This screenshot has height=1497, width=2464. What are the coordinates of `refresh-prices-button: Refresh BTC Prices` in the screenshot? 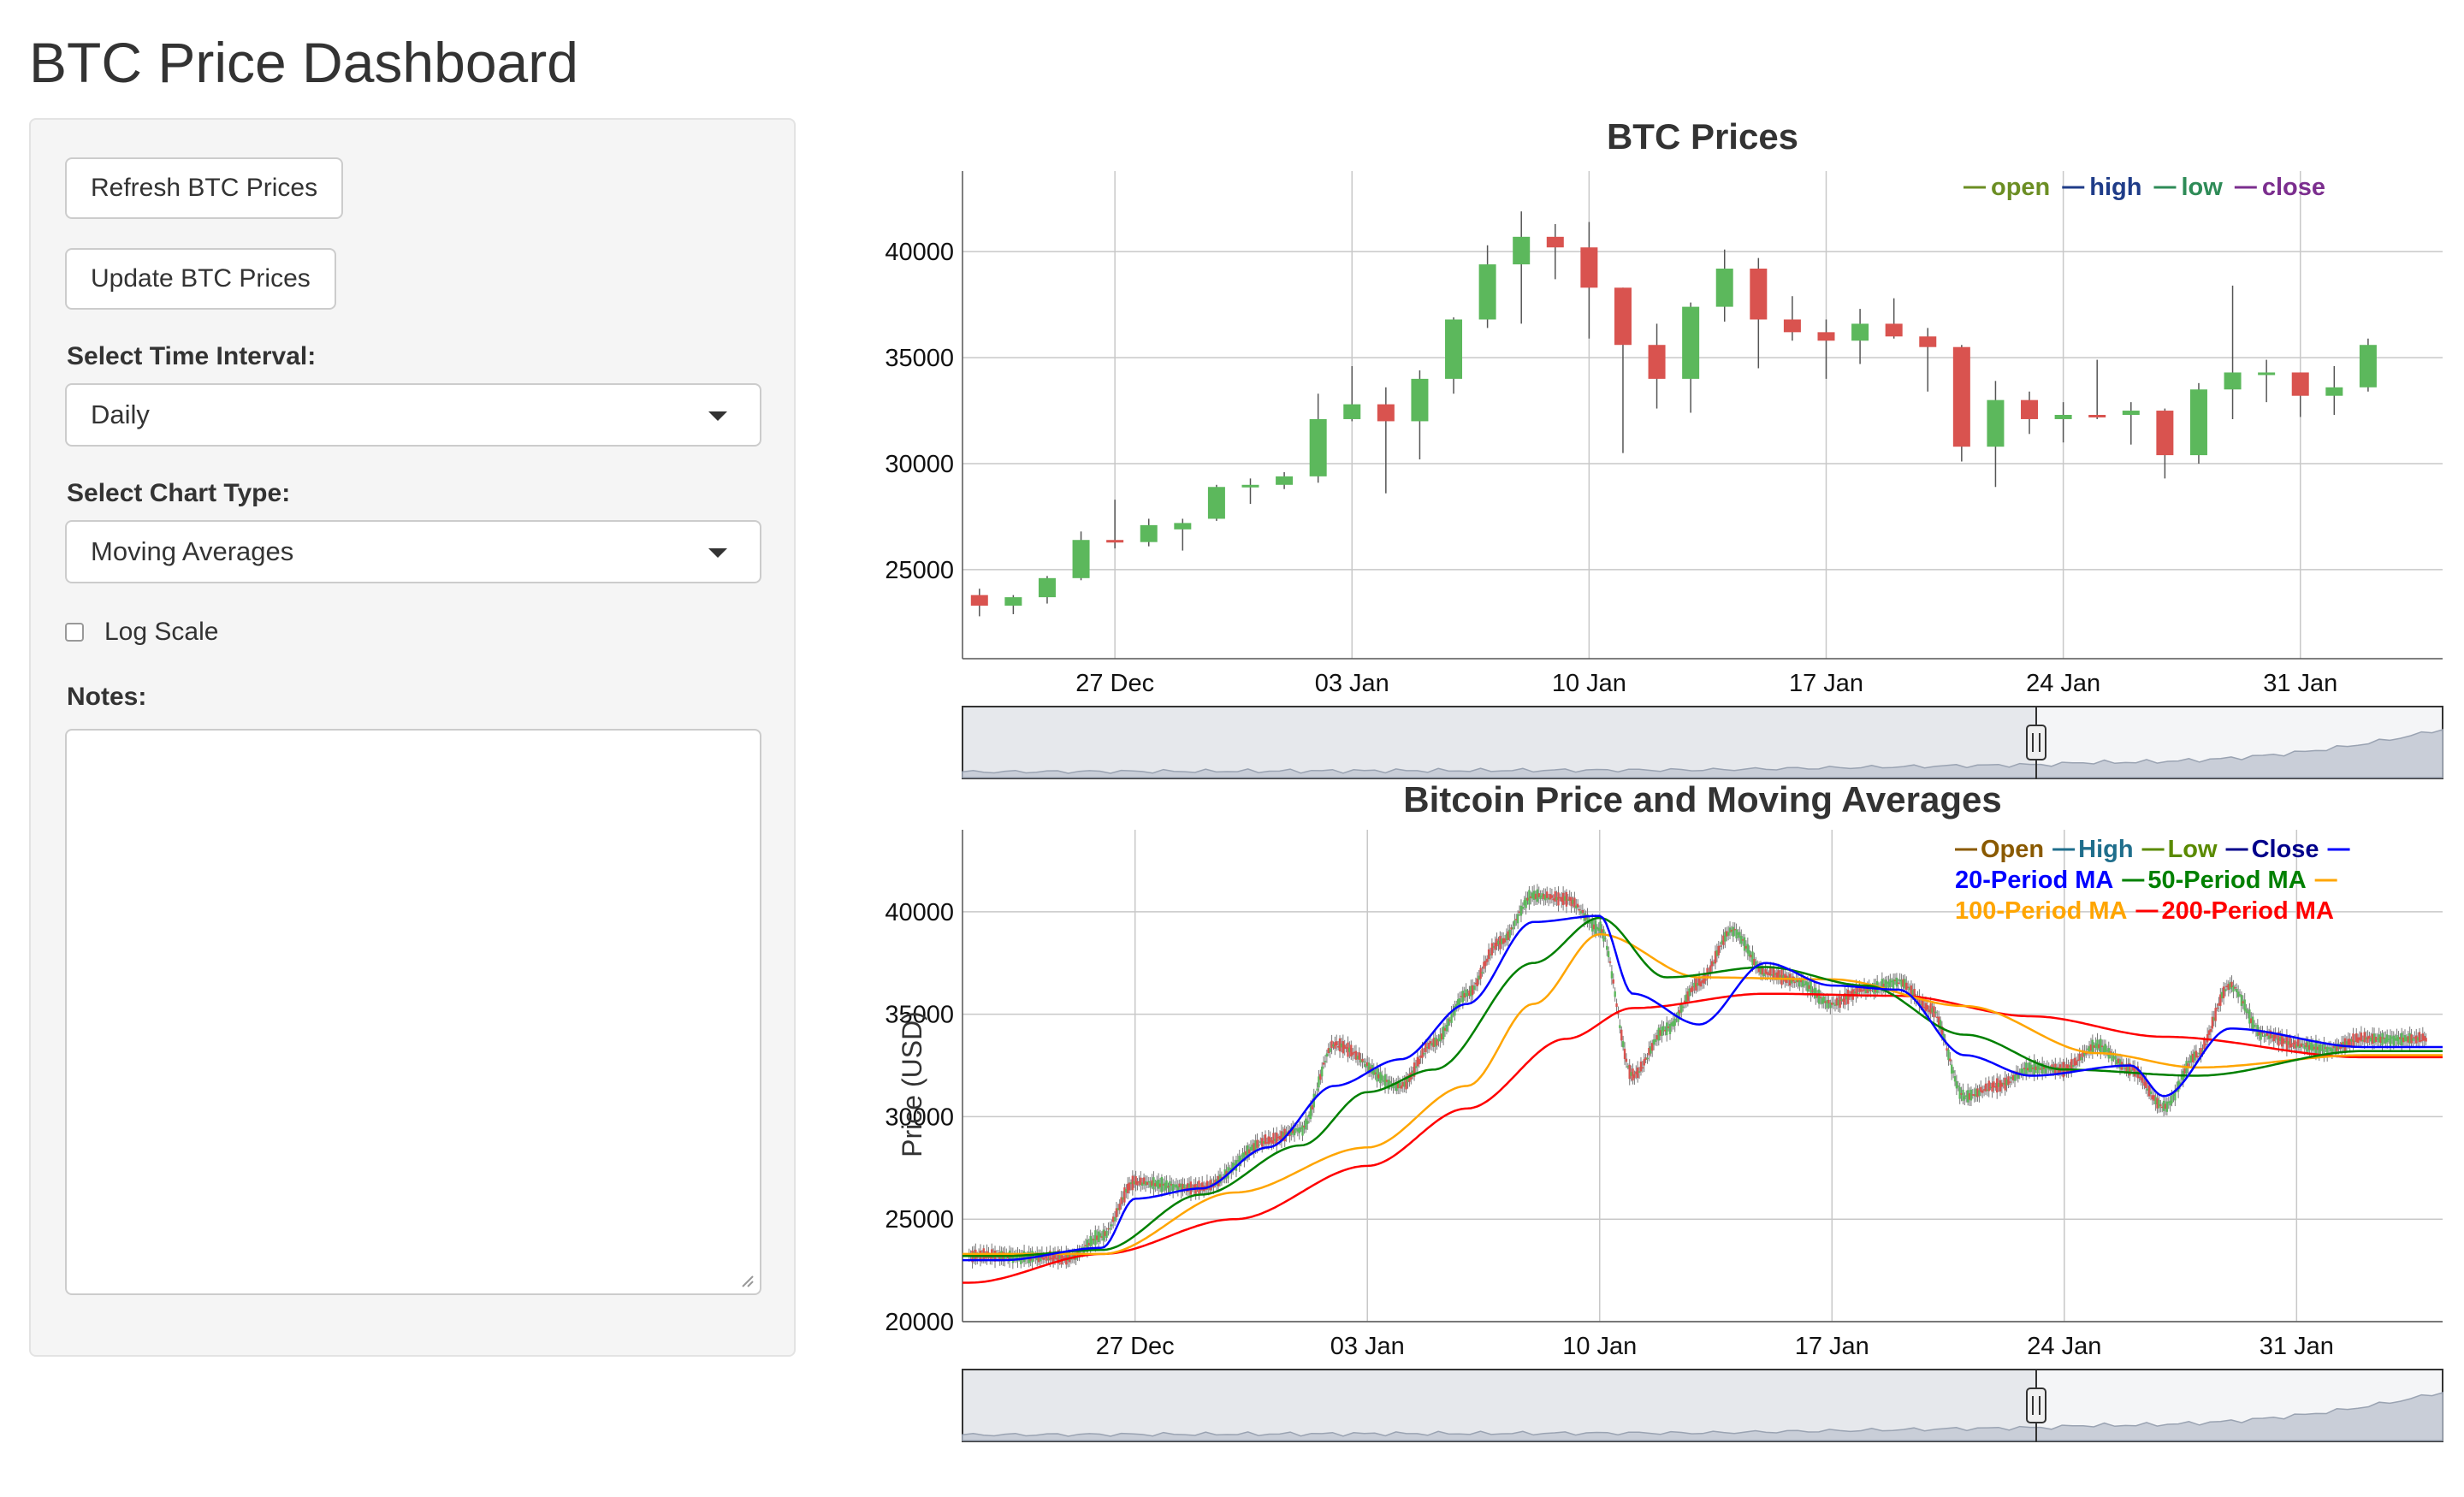 It's located at (204, 188).